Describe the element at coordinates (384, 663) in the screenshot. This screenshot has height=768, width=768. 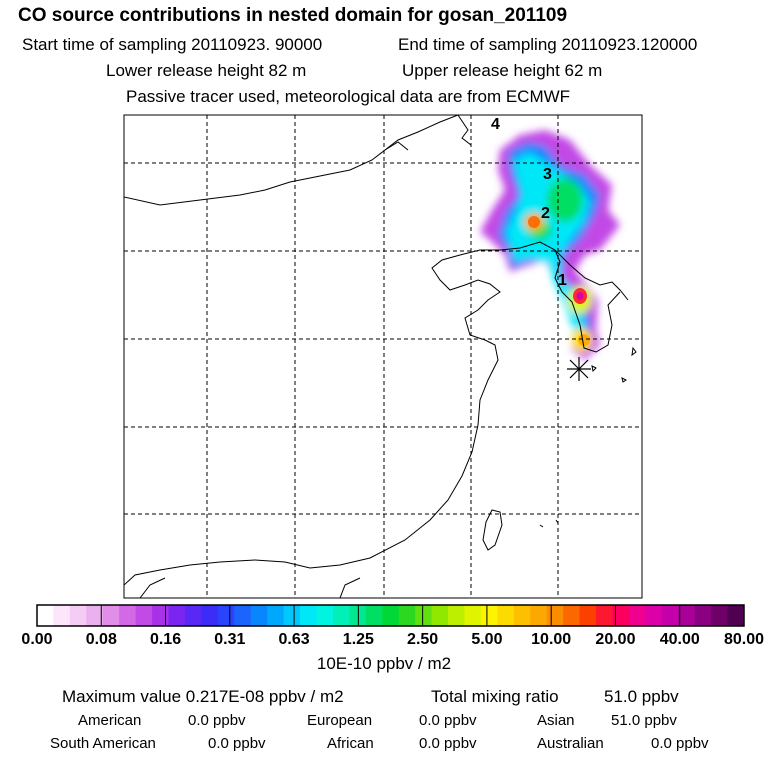
I see `legend-units: 10E-10 ppbv / m2` at that location.